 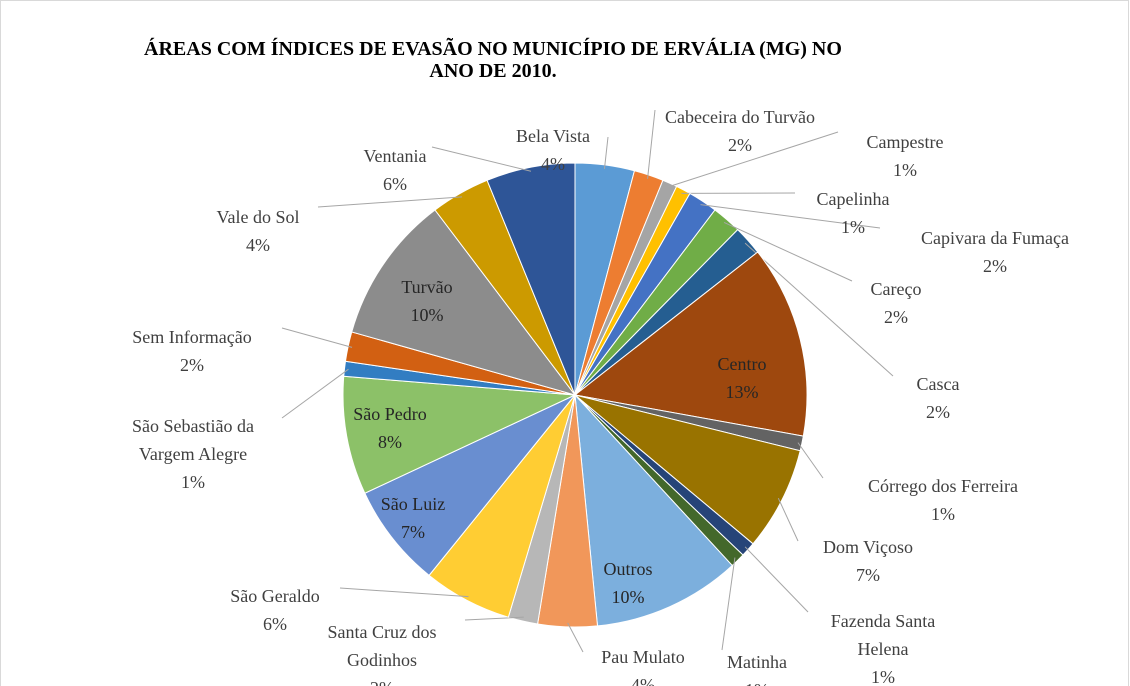 What do you see at coordinates (995, 252) in the screenshot?
I see `slice-label: Capivara da Fumaça 2%` at bounding box center [995, 252].